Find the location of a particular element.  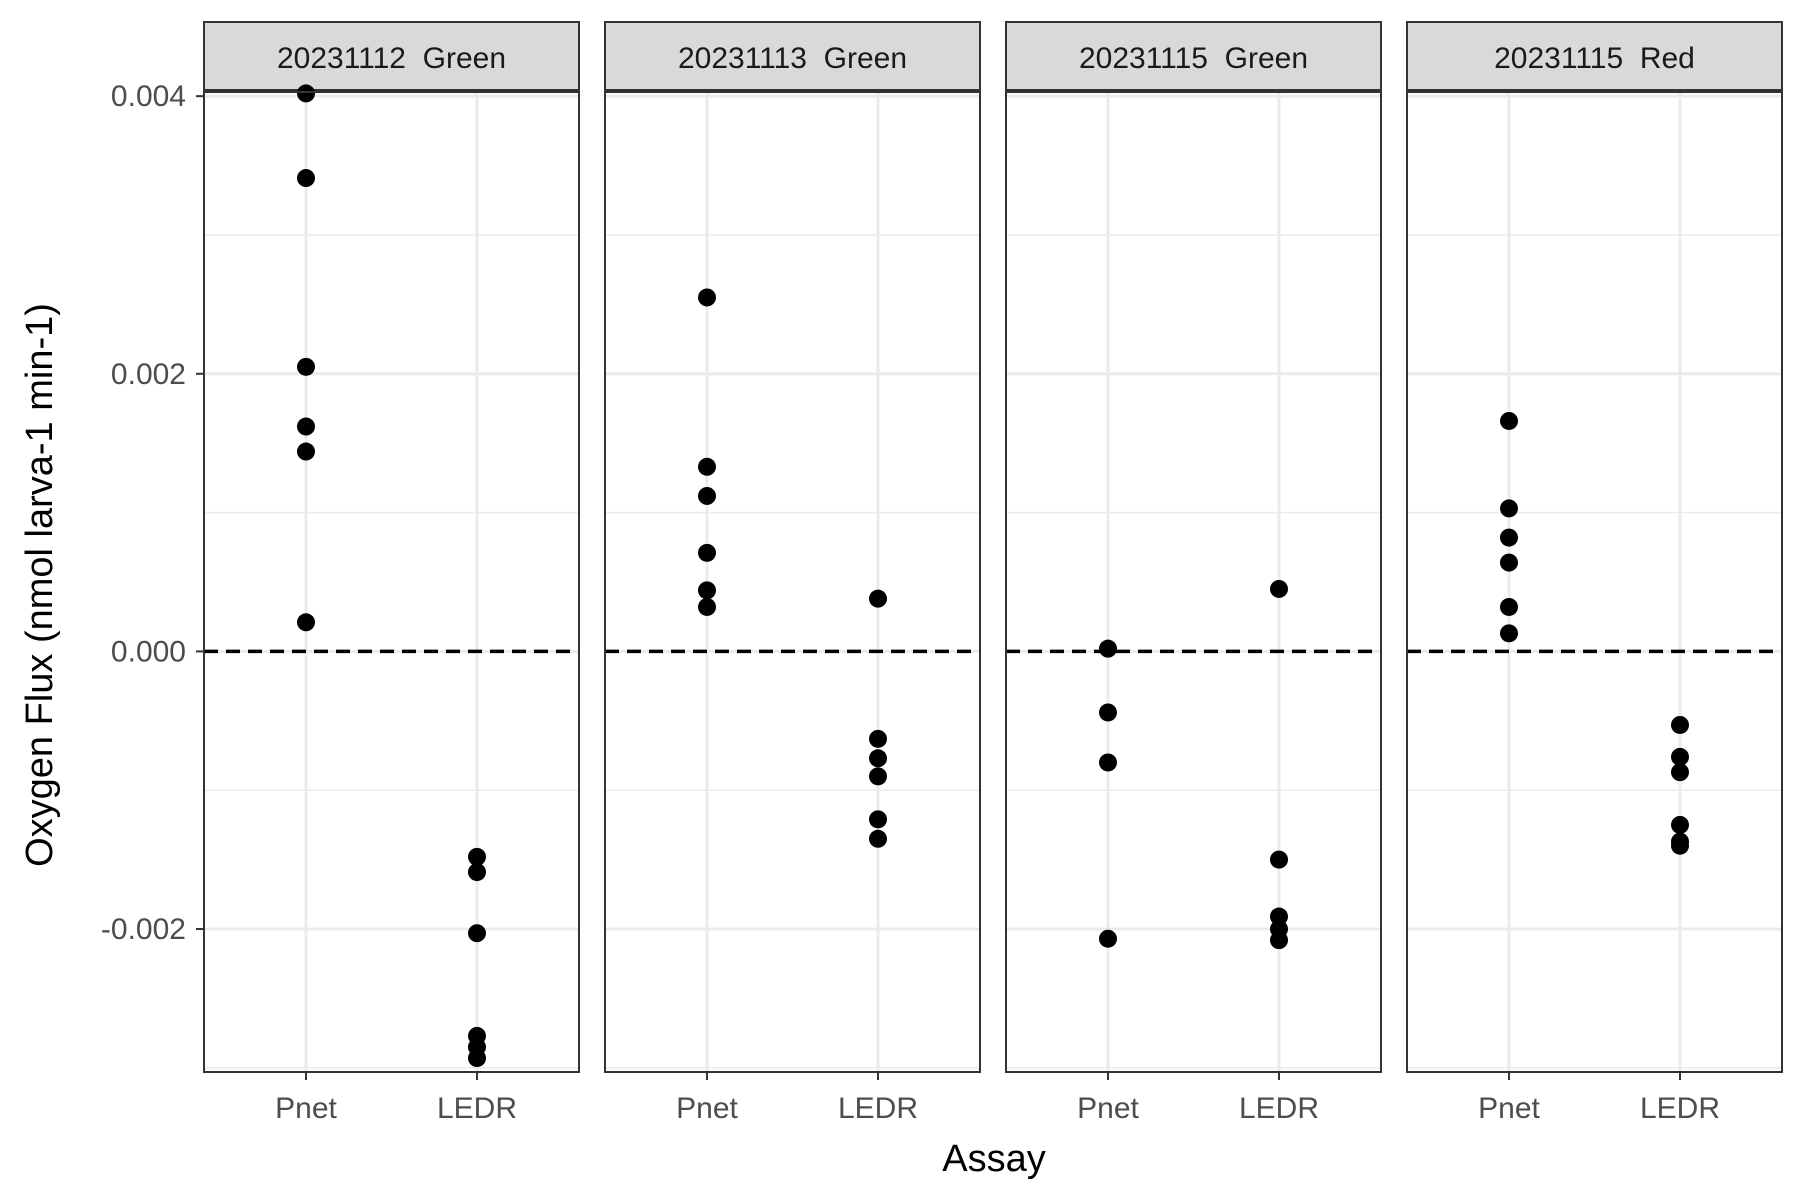

y-tick-label: 0.000 is located at coordinates (148, 651).